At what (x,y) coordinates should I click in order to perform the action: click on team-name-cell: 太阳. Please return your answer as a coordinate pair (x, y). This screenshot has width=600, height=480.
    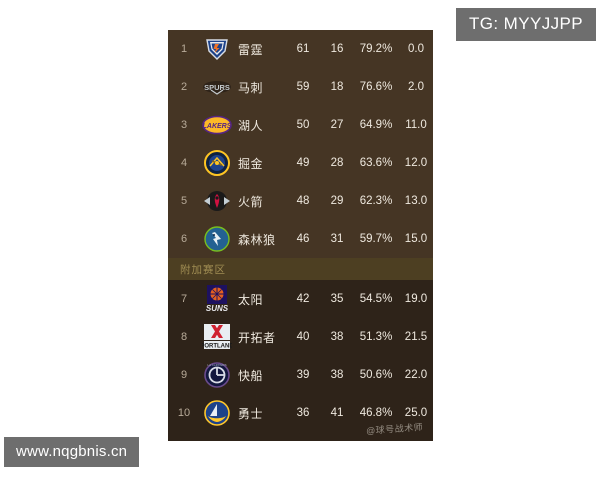
    Looking at the image, I should click on (251, 299).